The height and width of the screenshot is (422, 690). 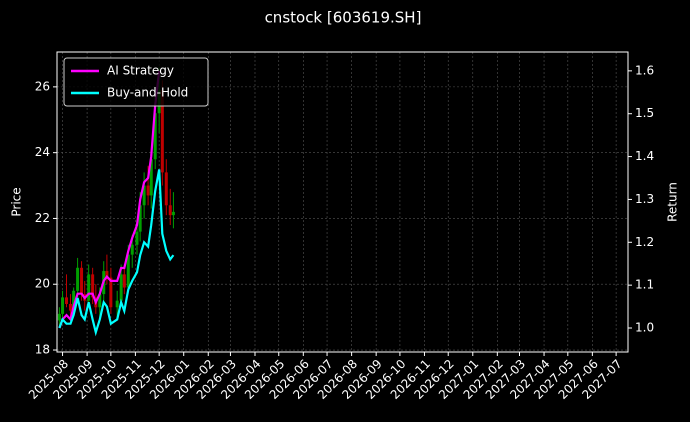 I want to click on y2-tick-label: 1.5, so click(x=644, y=113).